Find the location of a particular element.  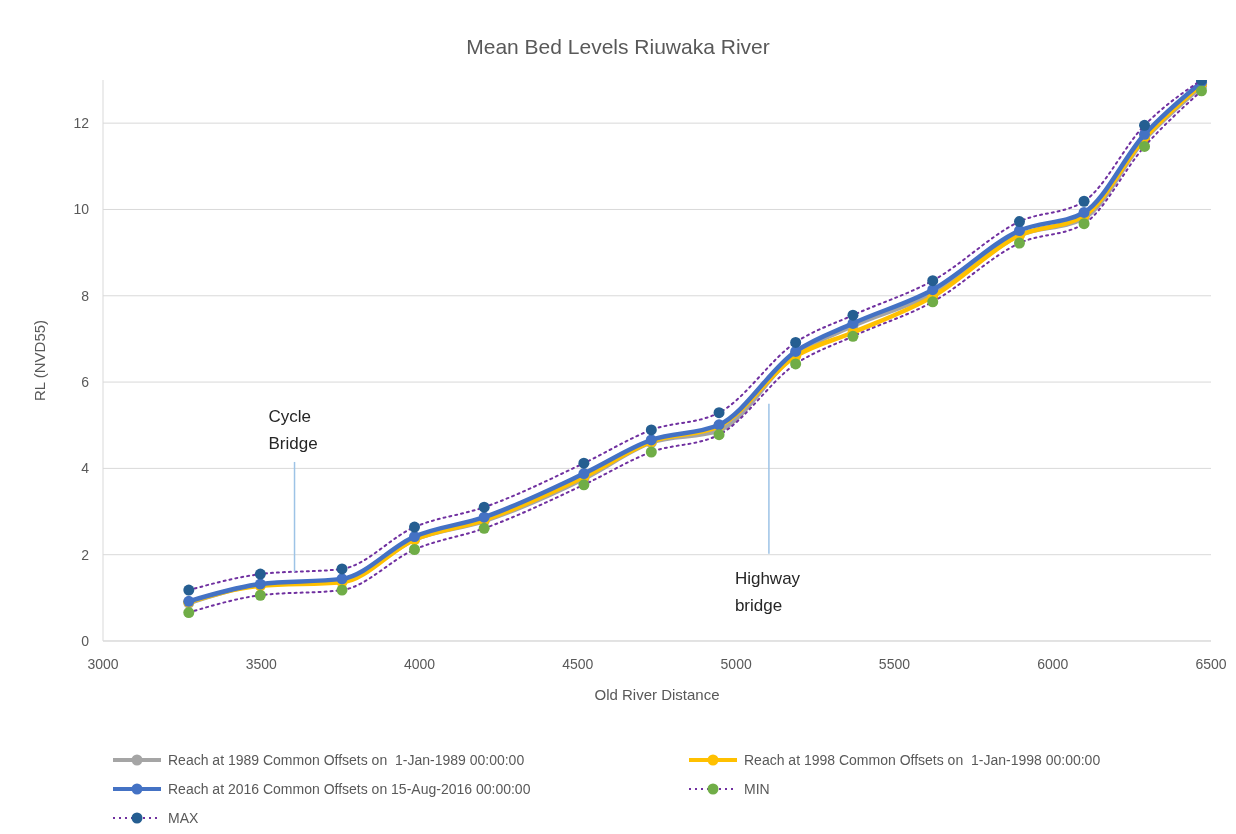

legend-label: Reach at 1998 Common Offsets on 1-Jan-1998 00:00:00 is located at coordinates (922, 759).